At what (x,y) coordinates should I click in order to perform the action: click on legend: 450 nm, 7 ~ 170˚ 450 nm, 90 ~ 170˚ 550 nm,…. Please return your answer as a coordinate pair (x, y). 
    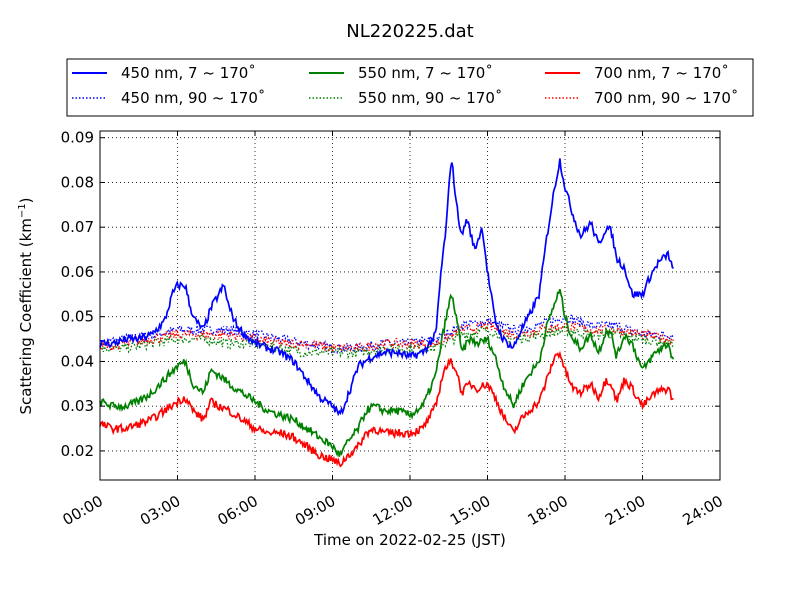
    Looking at the image, I should click on (410, 87).